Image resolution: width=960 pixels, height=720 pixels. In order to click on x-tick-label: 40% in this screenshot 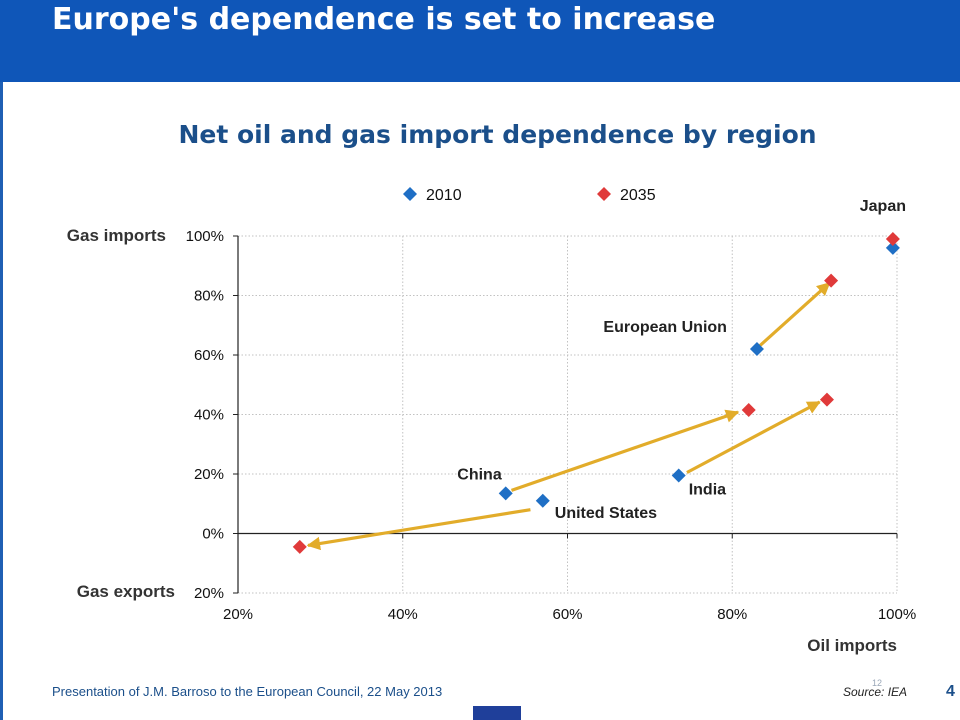, I will do `click(403, 614)`.